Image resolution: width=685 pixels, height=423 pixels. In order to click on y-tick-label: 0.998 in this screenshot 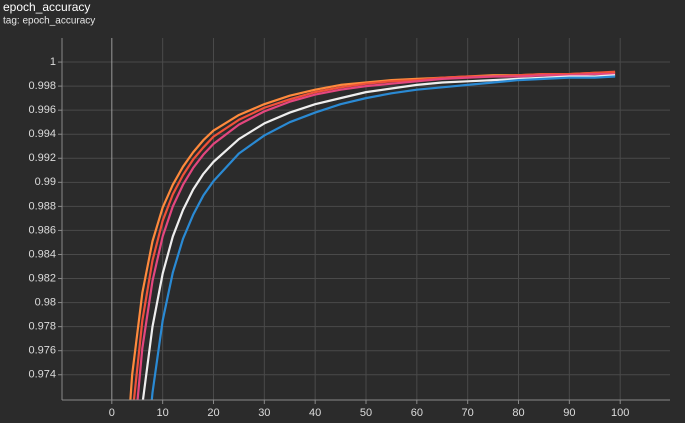, I will do `click(42, 86)`.